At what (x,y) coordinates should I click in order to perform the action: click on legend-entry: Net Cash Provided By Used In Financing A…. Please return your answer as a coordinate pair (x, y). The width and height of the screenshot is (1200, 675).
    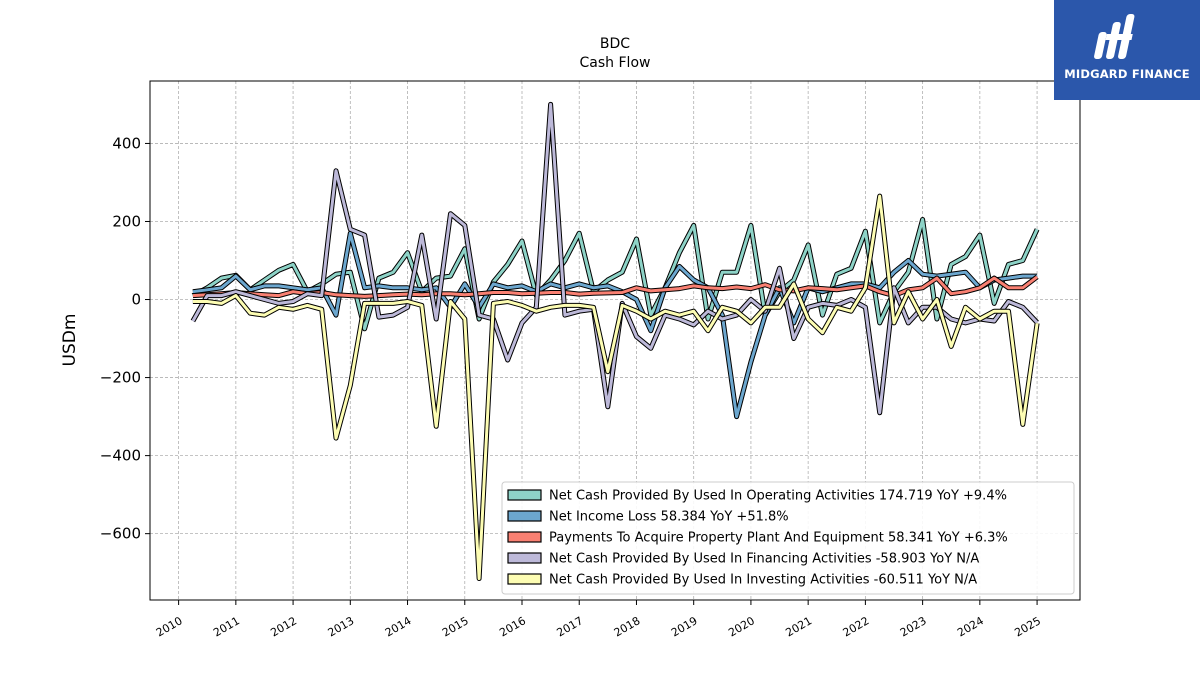
    Looking at the image, I should click on (764, 559).